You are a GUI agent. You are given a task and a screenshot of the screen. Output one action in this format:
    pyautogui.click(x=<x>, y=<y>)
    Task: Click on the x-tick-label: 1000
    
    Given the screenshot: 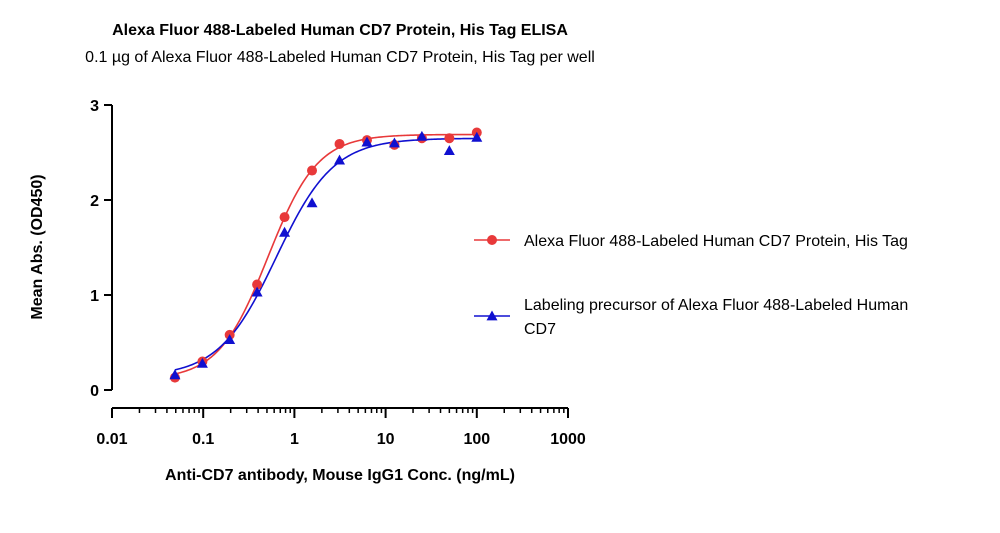 What is the action you would take?
    pyautogui.click(x=568, y=439)
    